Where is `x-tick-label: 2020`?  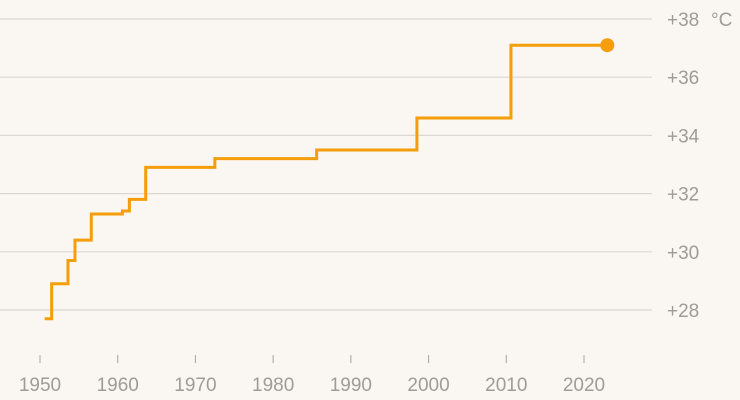 x-tick-label: 2020 is located at coordinates (584, 385).